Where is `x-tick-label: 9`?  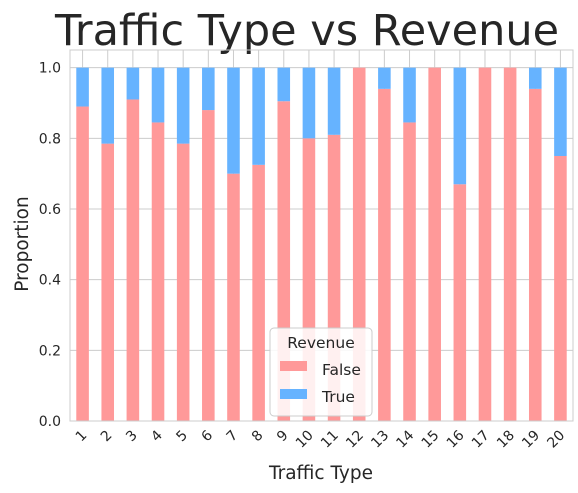
x-tick-label: 9 is located at coordinates (283, 437).